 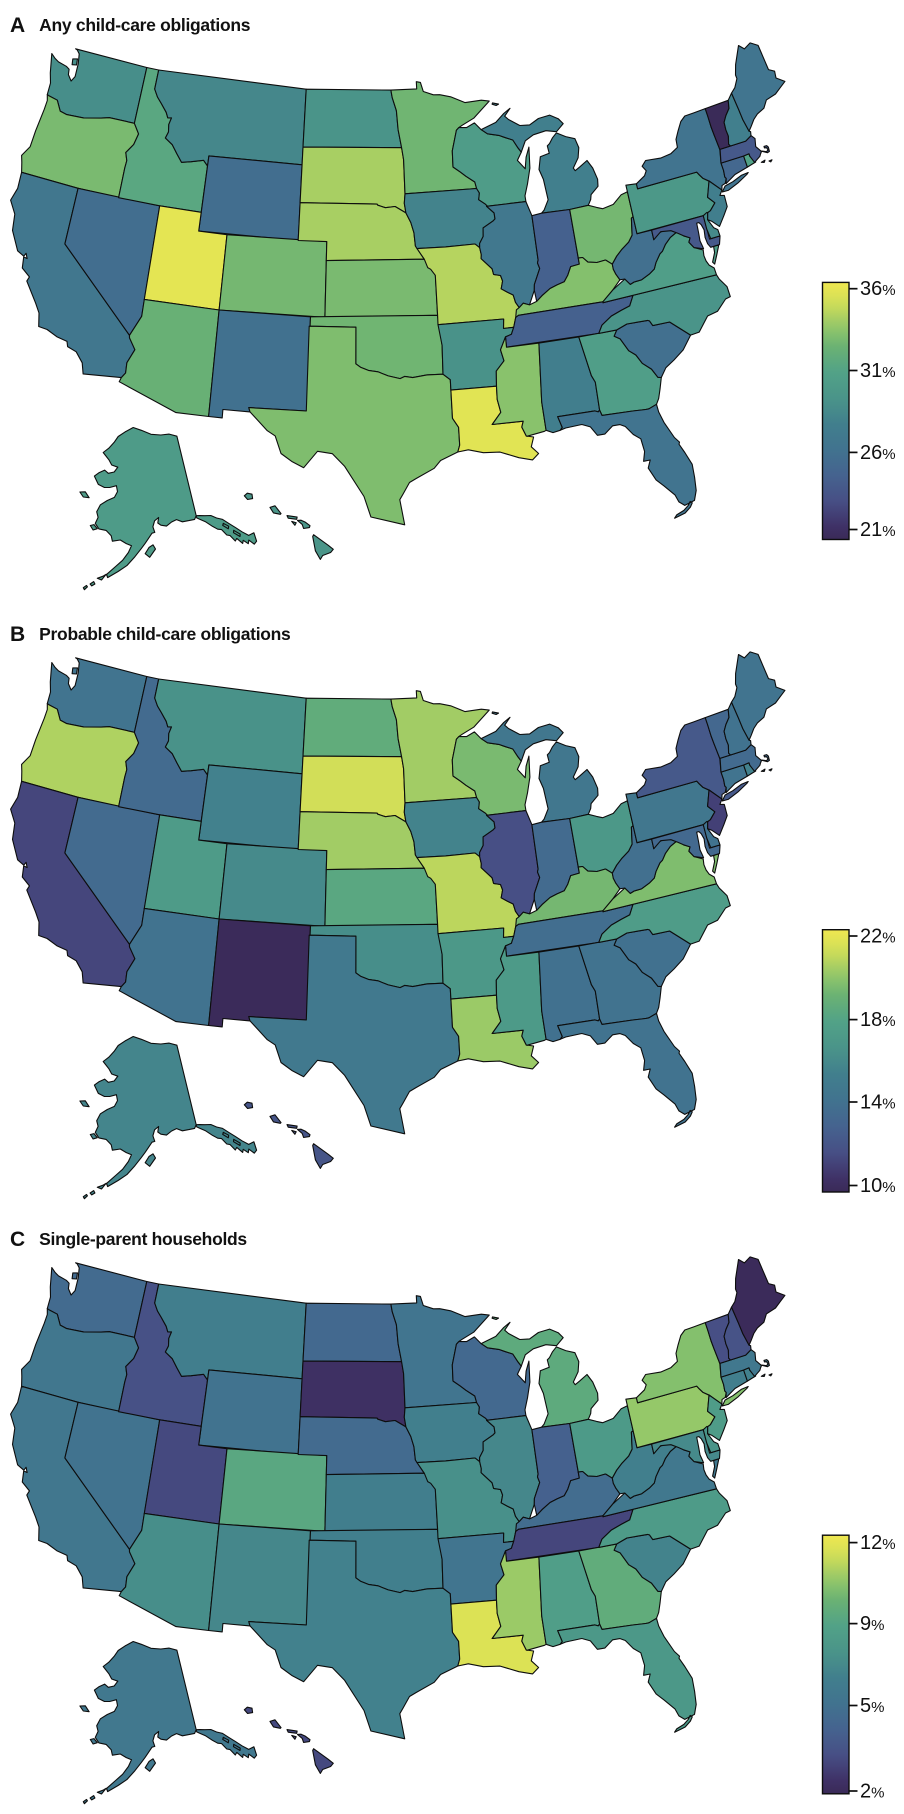 I want to click on svg-text: 21%, so click(x=878, y=530).